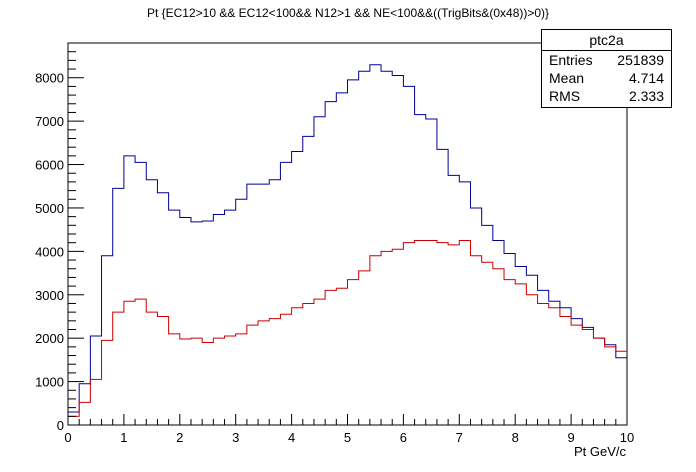 The image size is (696, 472). What do you see at coordinates (646, 96) in the screenshot?
I see `stats-value: 2.333` at bounding box center [646, 96].